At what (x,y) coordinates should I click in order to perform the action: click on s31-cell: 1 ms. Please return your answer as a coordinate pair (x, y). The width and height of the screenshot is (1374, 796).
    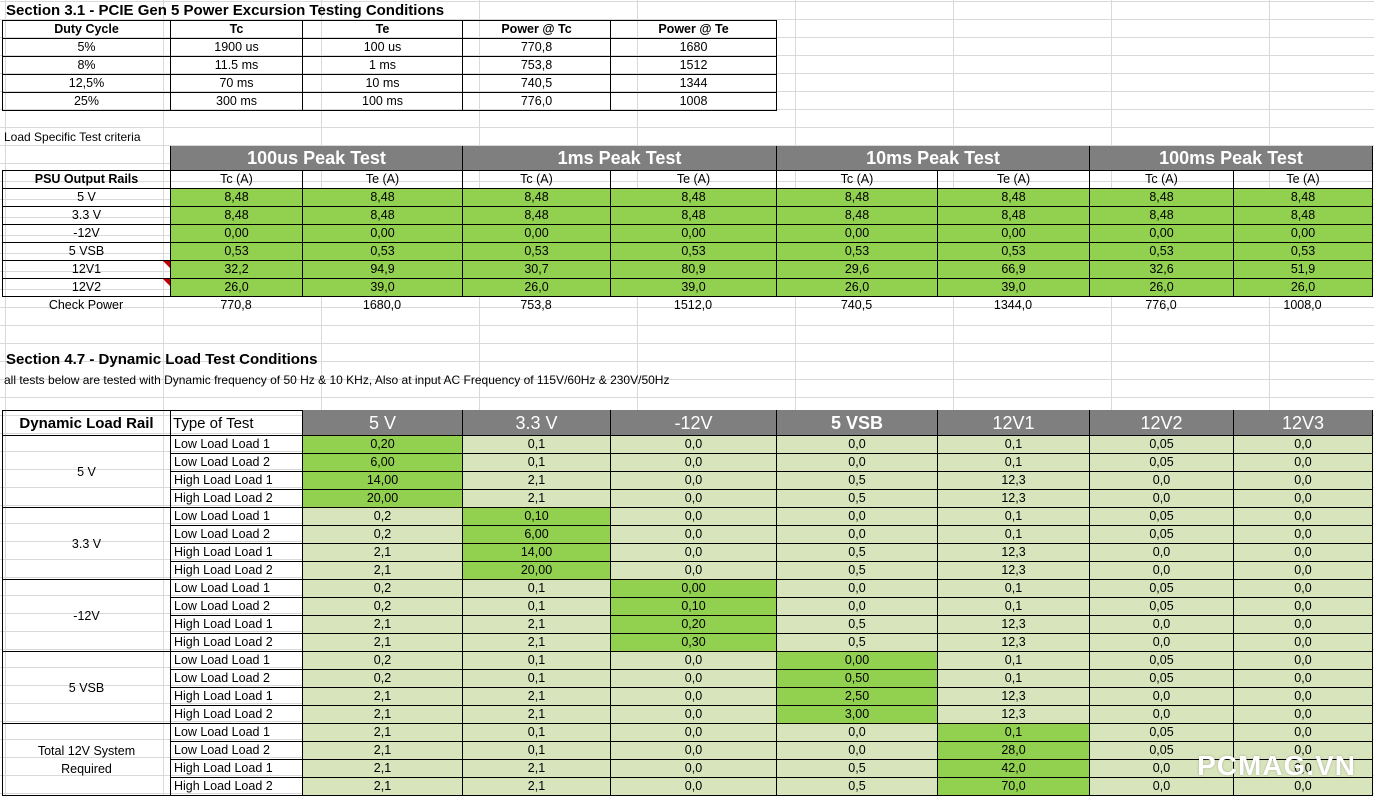
    Looking at the image, I should click on (382, 65).